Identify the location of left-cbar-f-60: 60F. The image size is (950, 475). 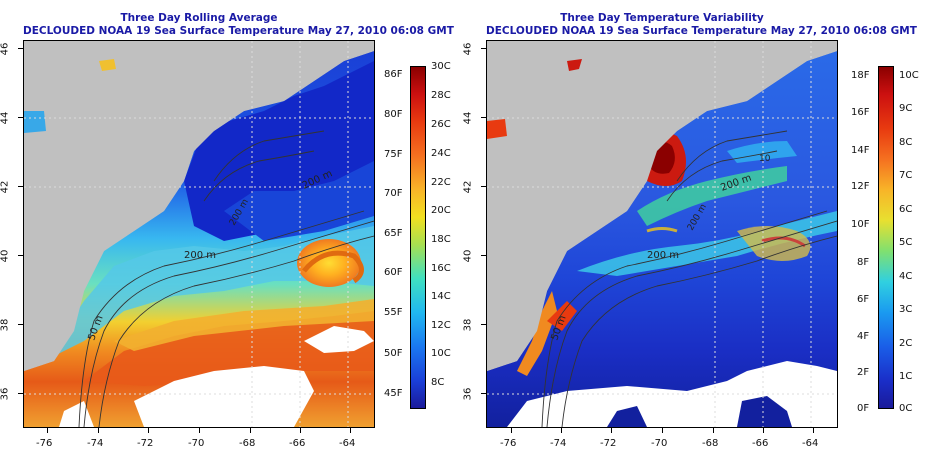
(393, 272).